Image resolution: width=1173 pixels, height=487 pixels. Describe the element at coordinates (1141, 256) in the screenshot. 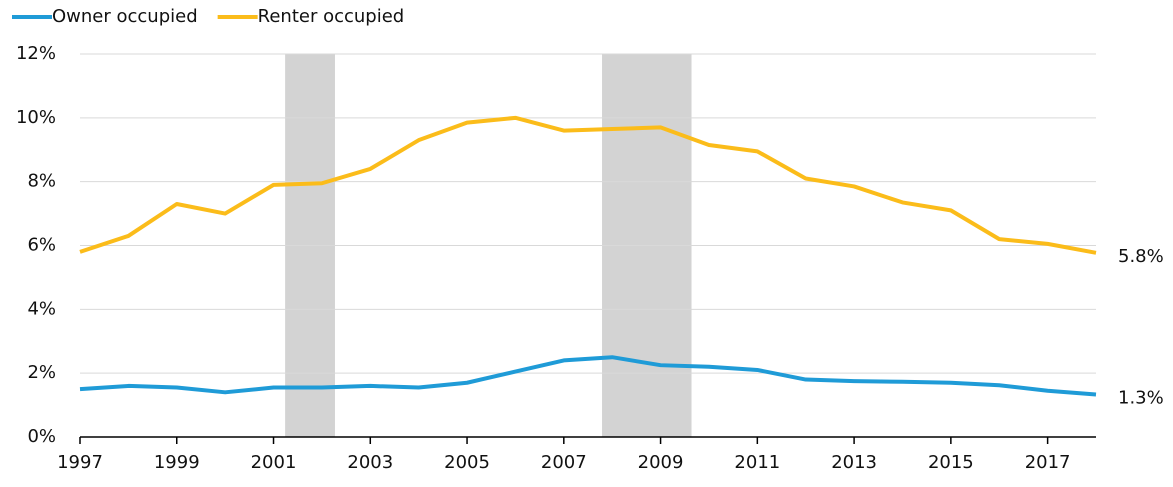

I see `value-label: 5.8%` at that location.